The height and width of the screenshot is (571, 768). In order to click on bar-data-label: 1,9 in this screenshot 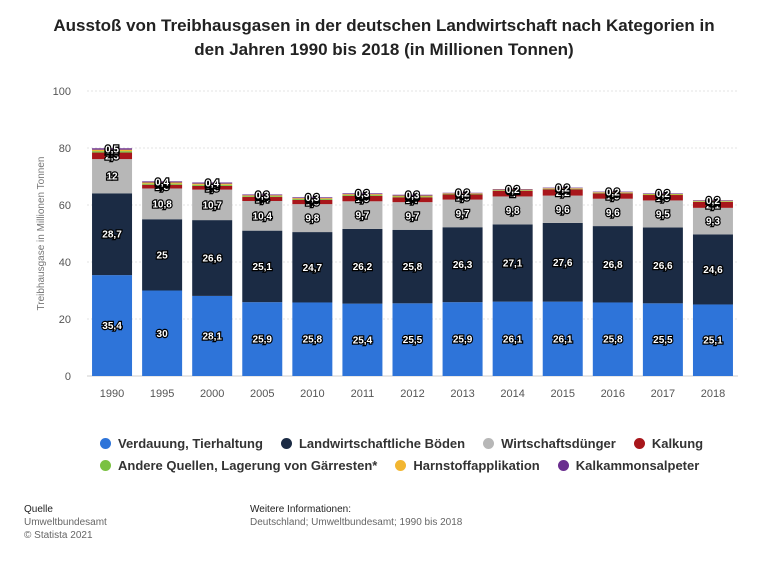, I will do `click(362, 199)`.